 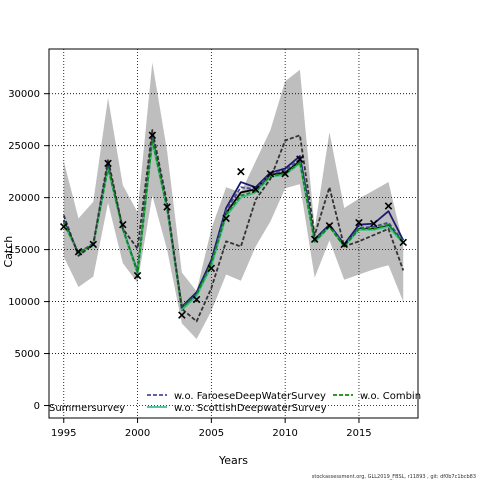 What do you see at coordinates (24, 146) in the screenshot?
I see `y-tick-label-25000: 25000` at bounding box center [24, 146].